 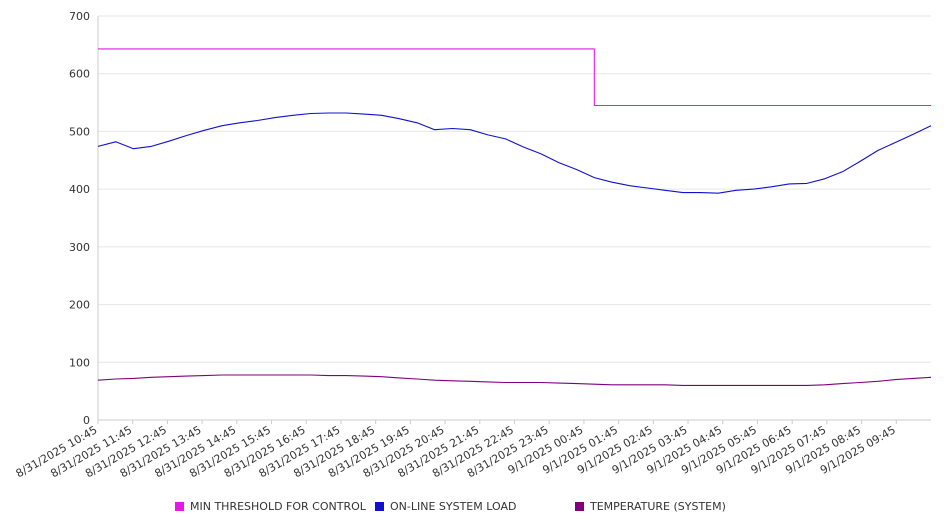 I want to click on y-tick-label: 600, so click(x=79, y=74).